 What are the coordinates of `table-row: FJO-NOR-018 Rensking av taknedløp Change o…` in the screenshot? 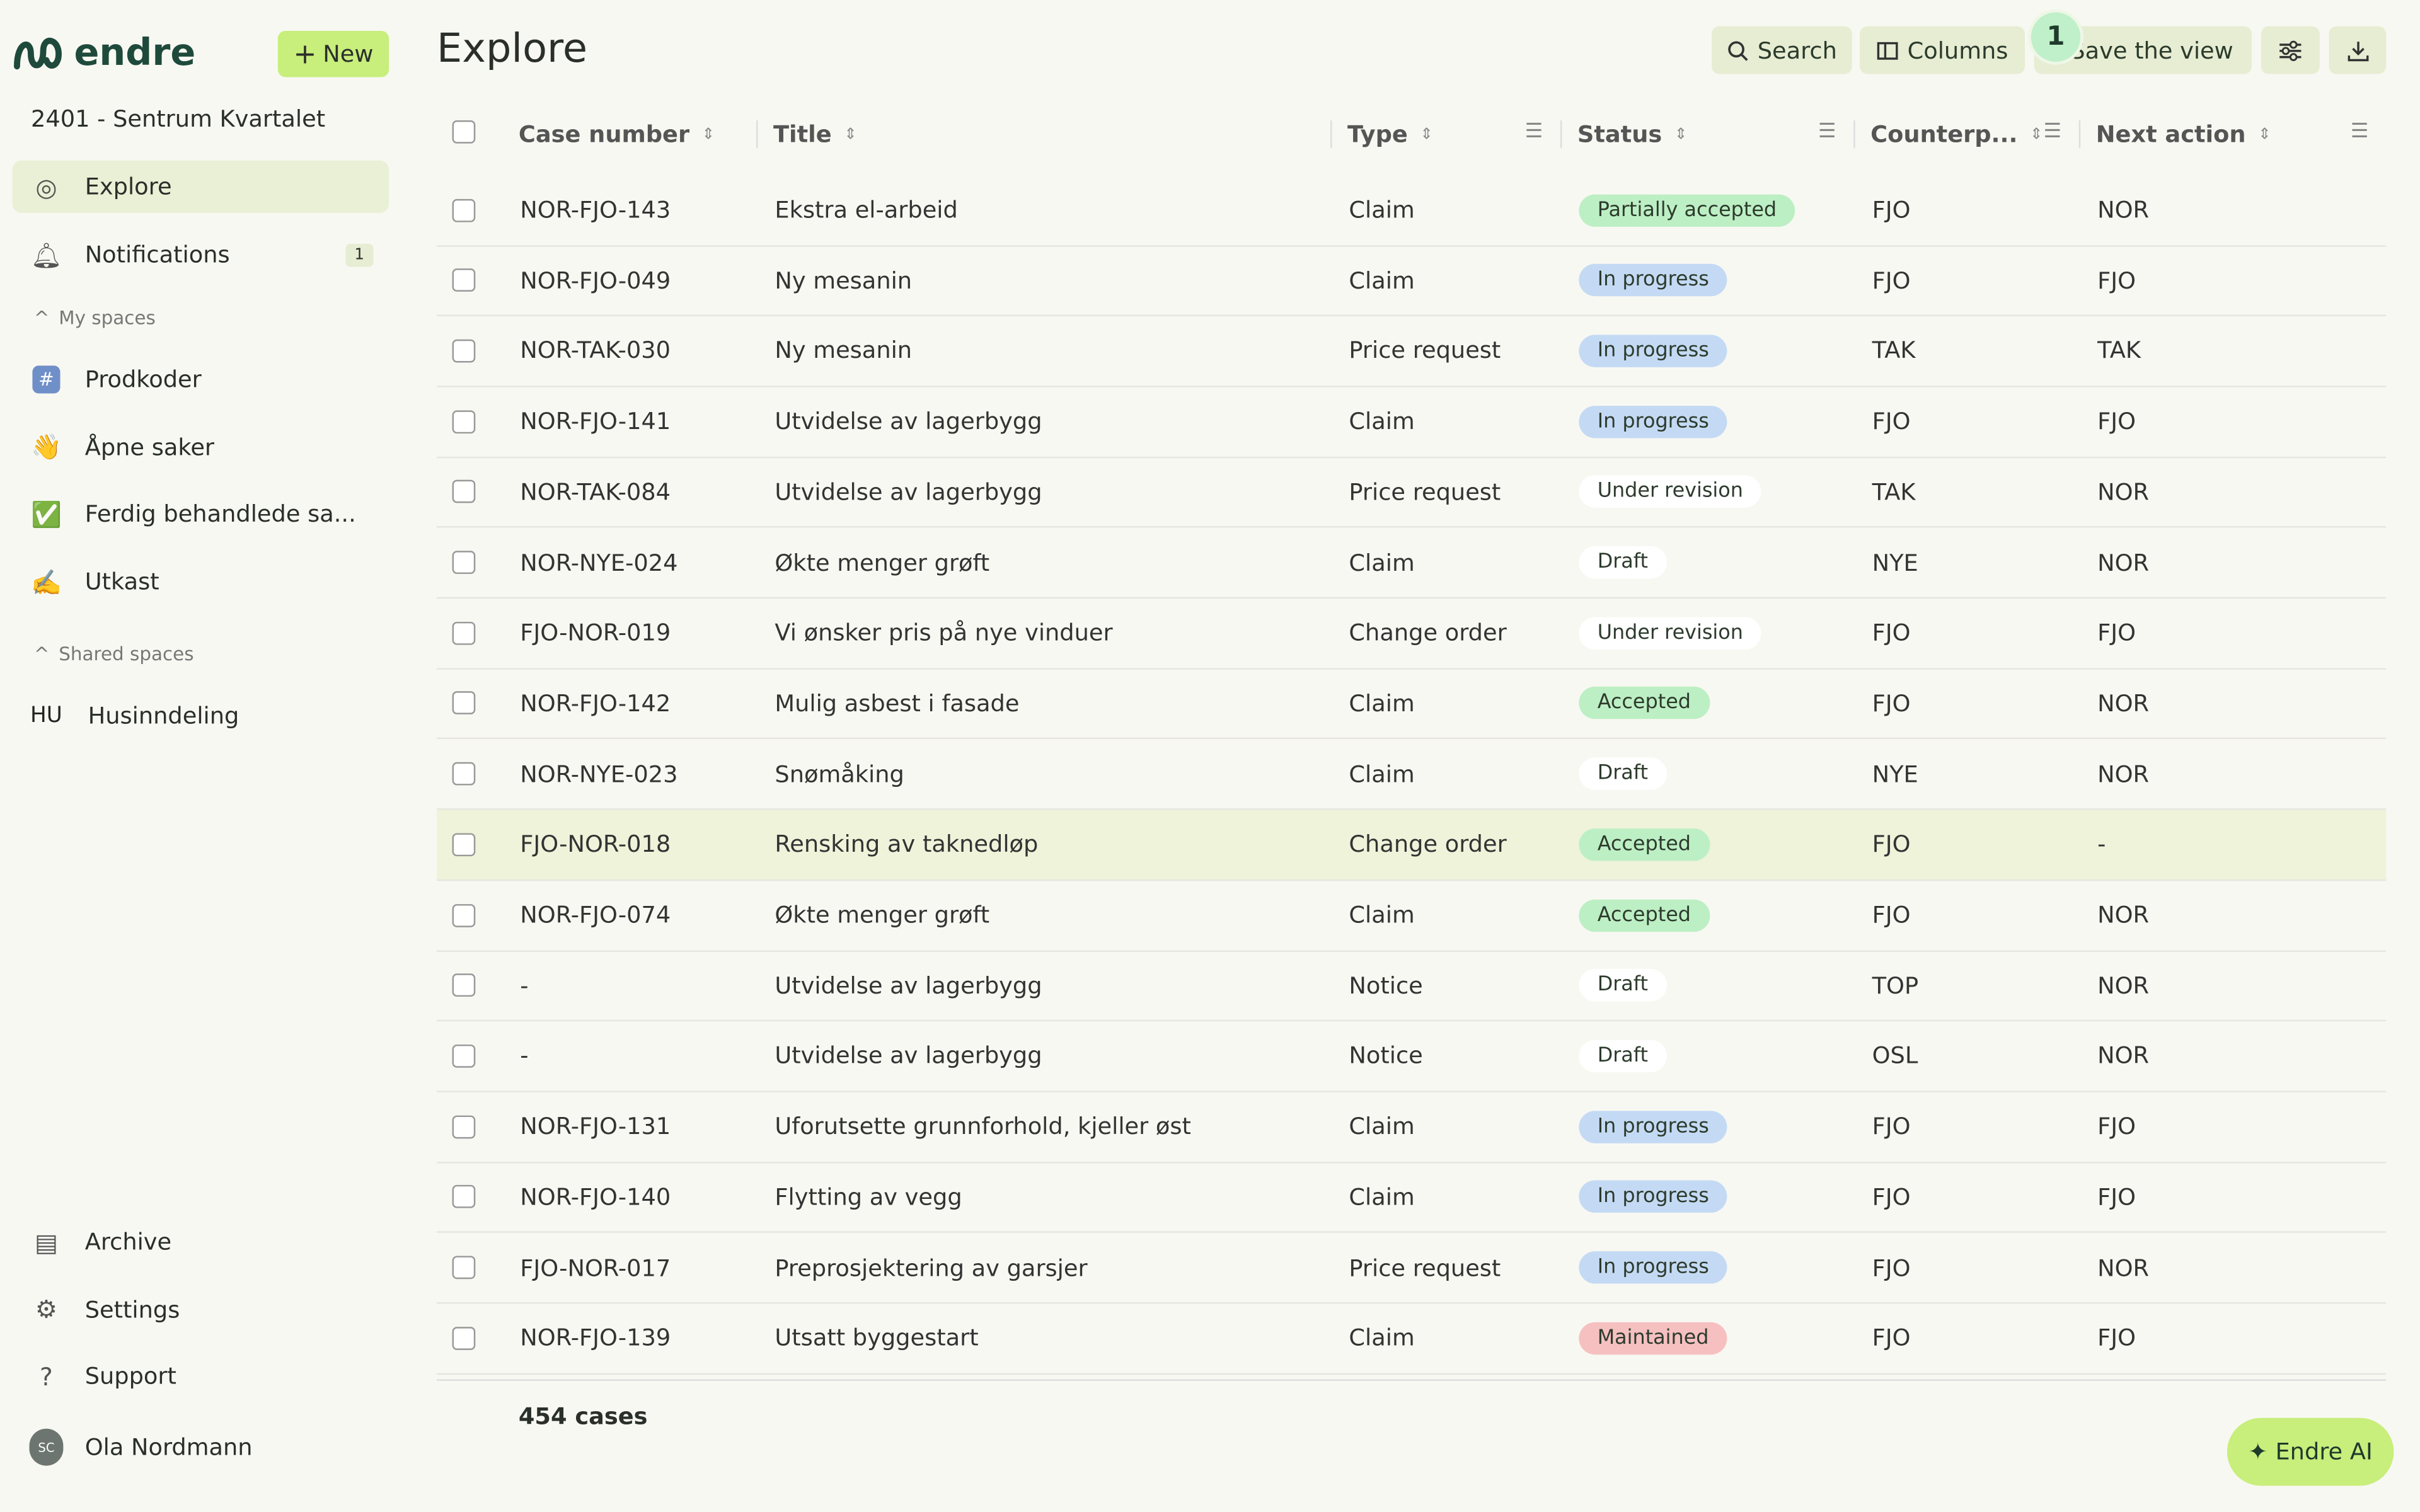 It's located at (1412, 845).